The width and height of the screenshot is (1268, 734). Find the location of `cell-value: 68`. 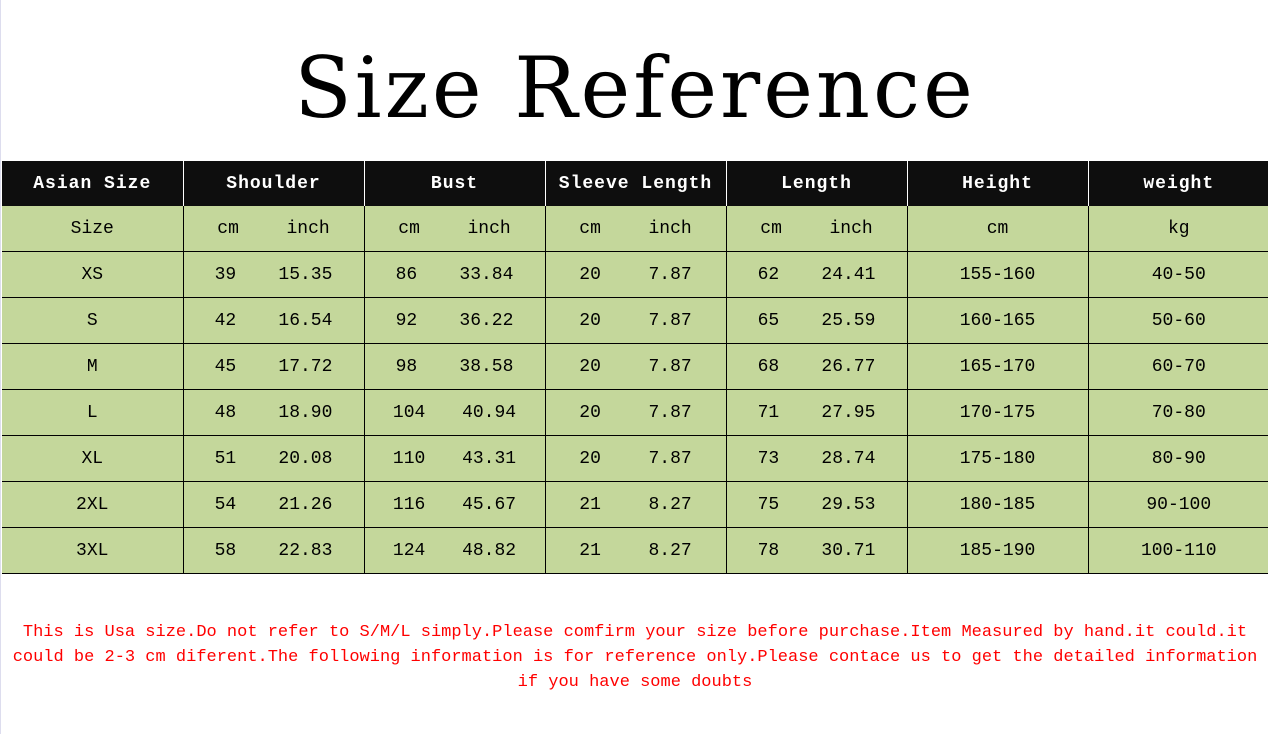

cell-value: 68 is located at coordinates (768, 366).